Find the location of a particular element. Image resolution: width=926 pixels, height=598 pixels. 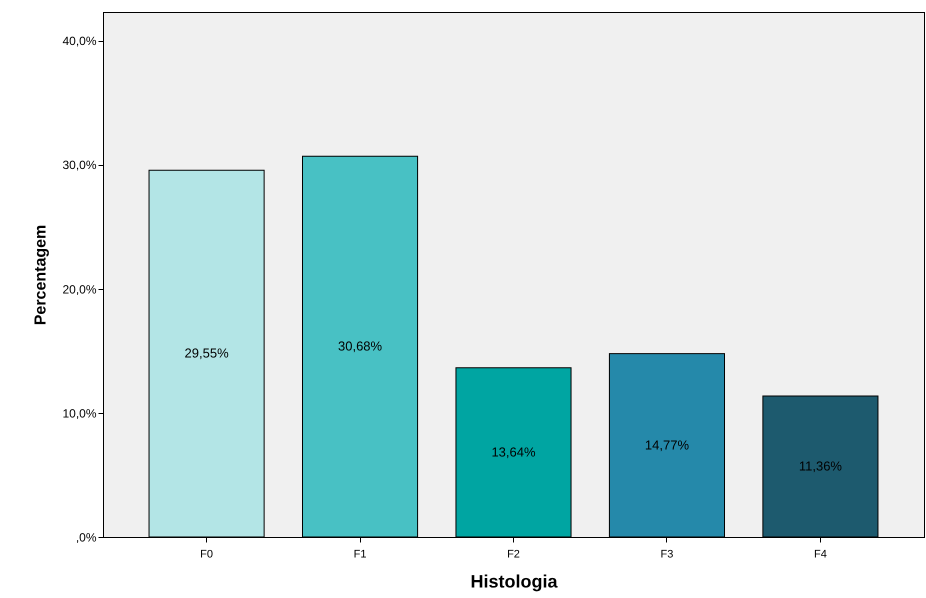

x-tick-label: F4 is located at coordinates (820, 554).